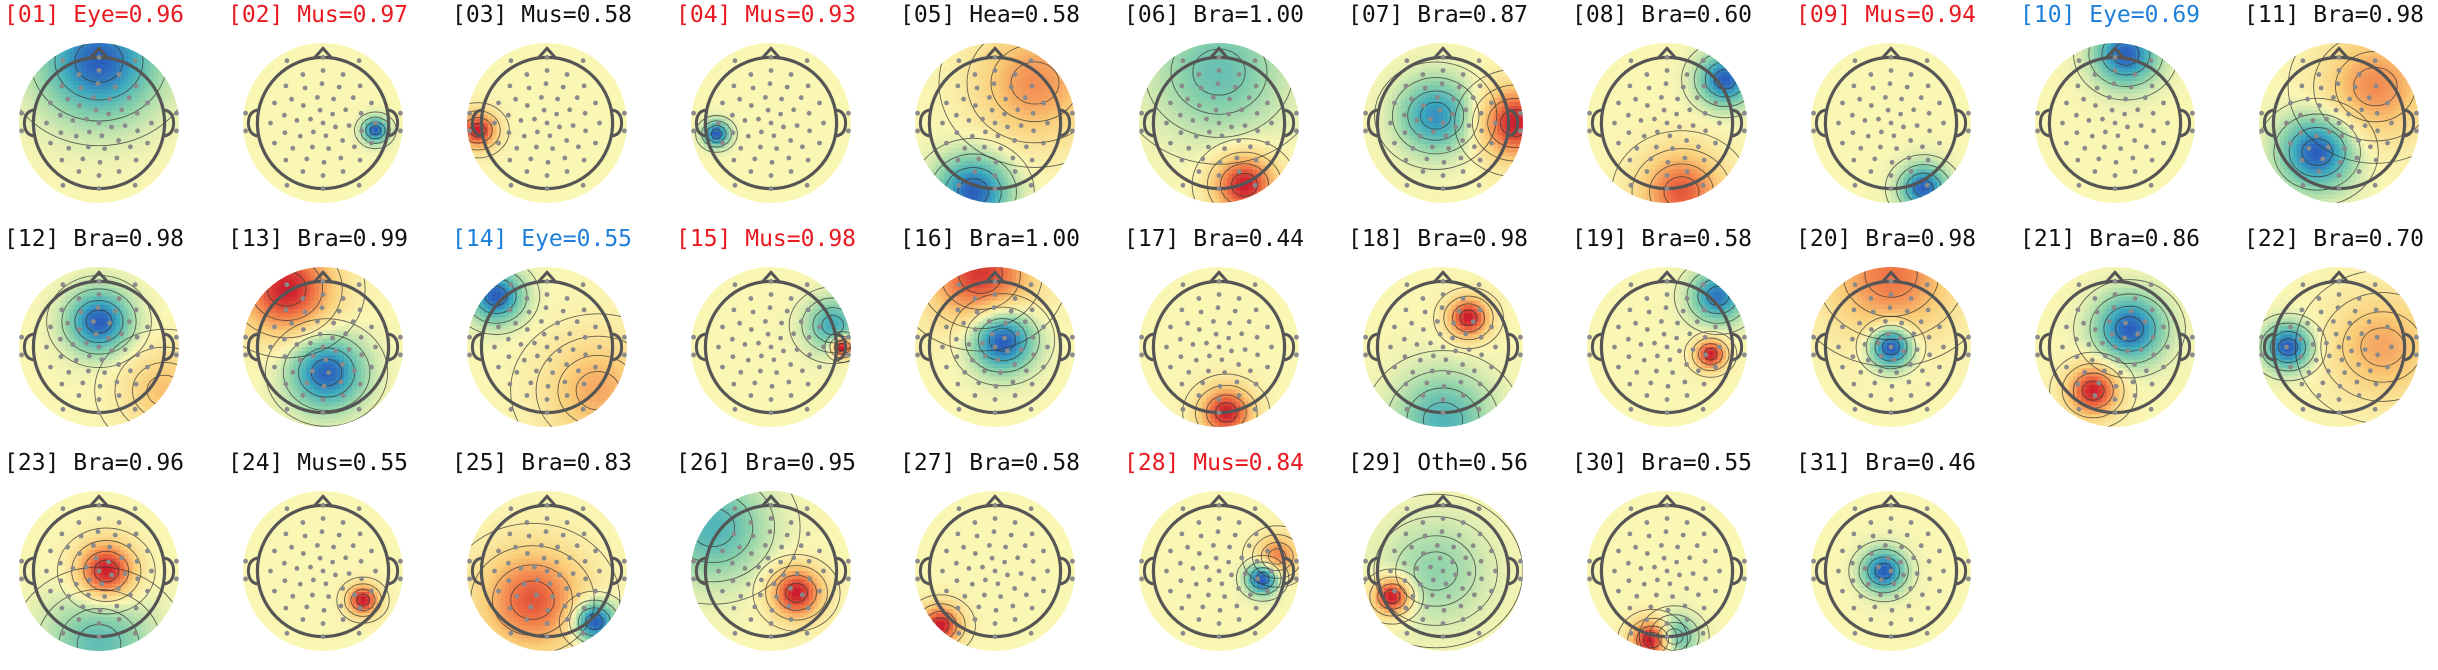 The height and width of the screenshot is (670, 2438). Describe the element at coordinates (1907, 335) in the screenshot. I see `component-panel: [20] Bra=0.98` at that location.